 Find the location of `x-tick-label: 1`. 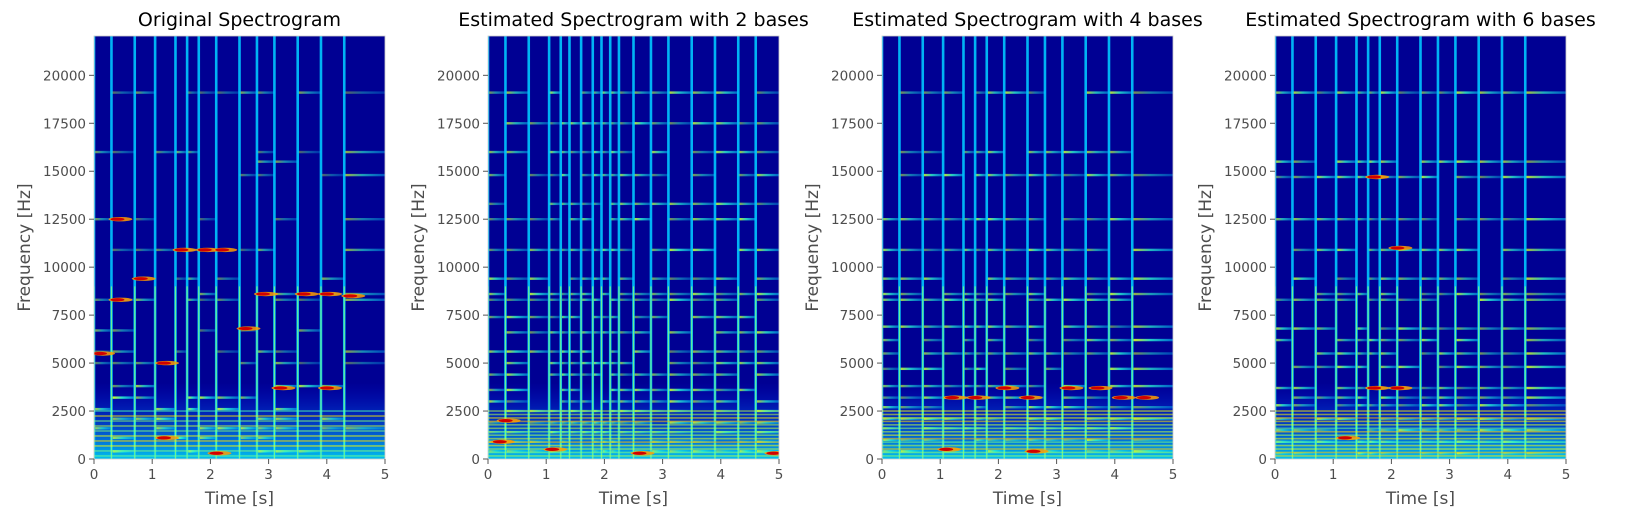

x-tick-label: 1 is located at coordinates (940, 475).